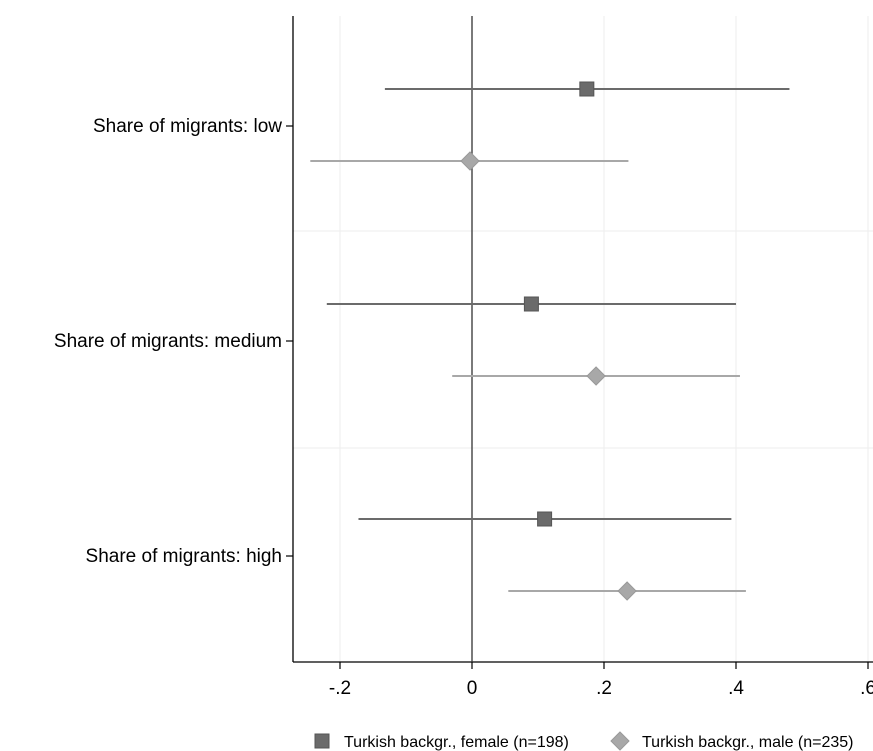  Describe the element at coordinates (748, 742) in the screenshot. I see `legend-label: Turkish backgr., male (n=235)` at that location.